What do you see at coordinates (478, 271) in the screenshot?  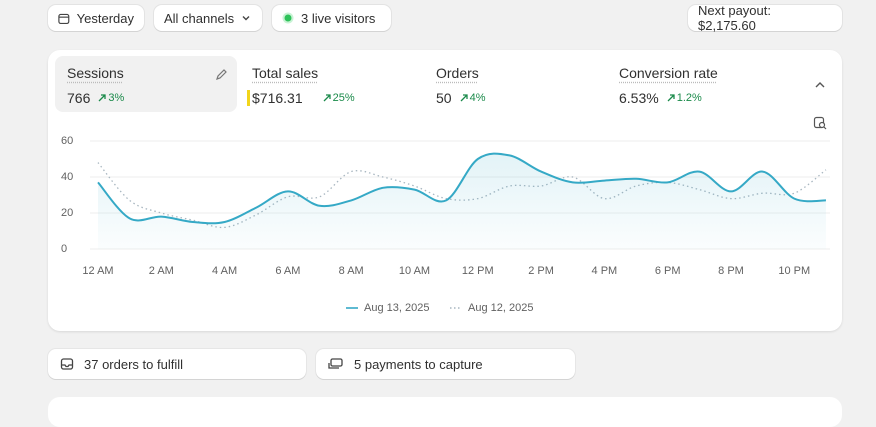 I see `x-tick-label: 12 PM` at bounding box center [478, 271].